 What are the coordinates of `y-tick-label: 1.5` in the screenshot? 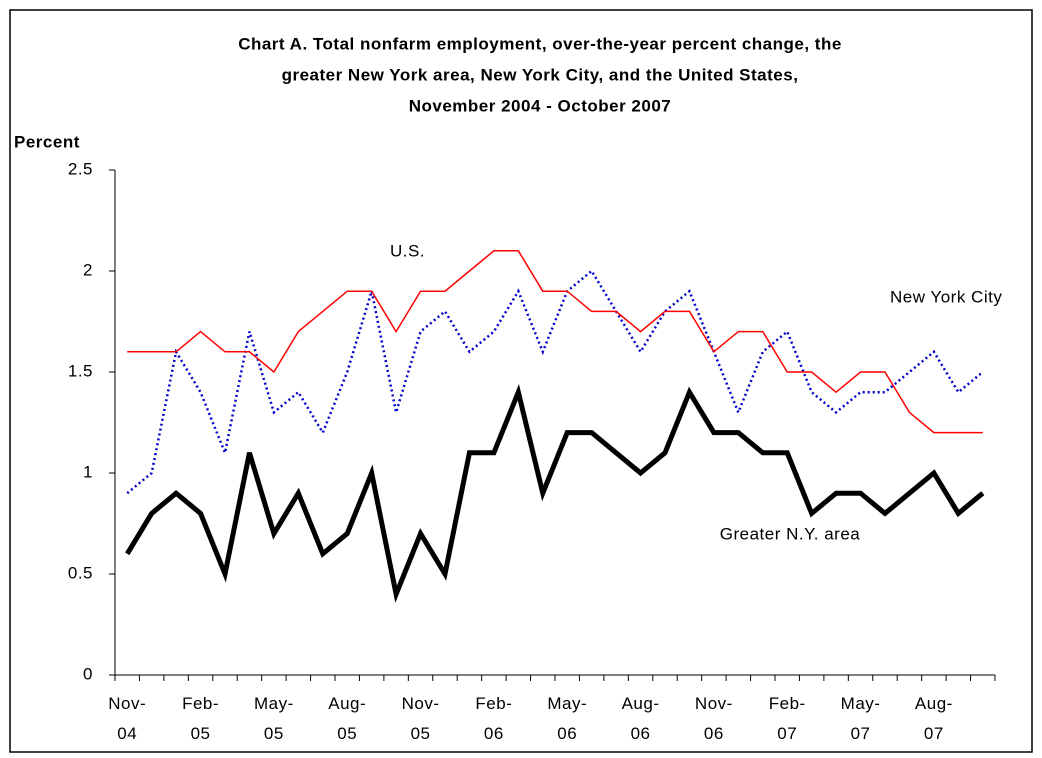 It's located at (80, 370).